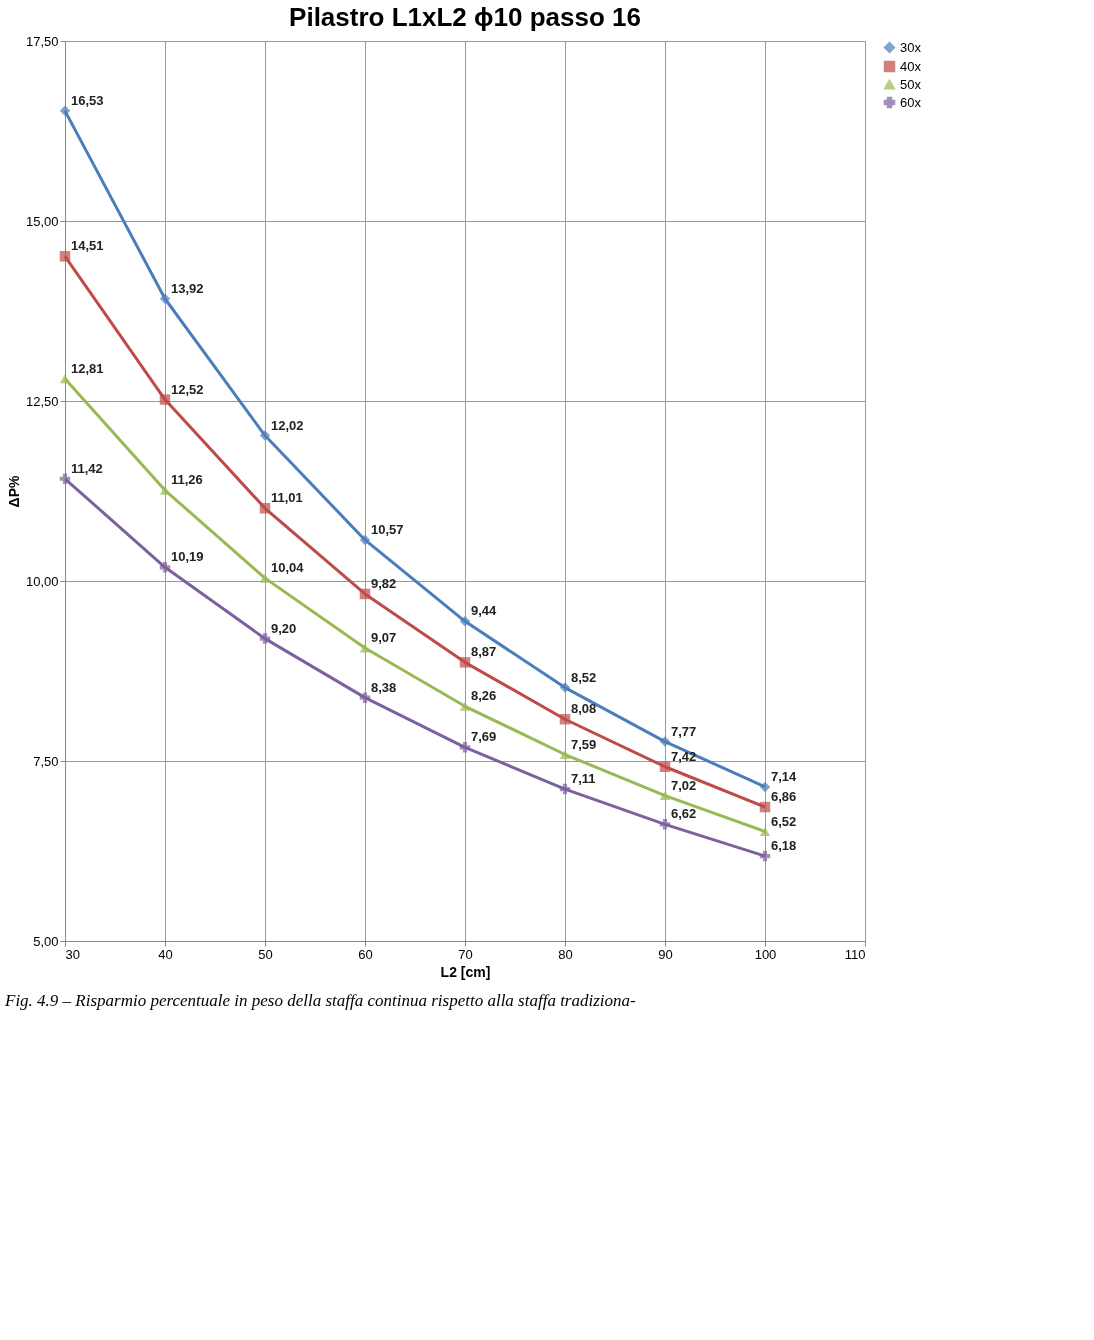 This screenshot has width=1094, height=1340. Describe the element at coordinates (911, 47) in the screenshot. I see `legend-label: 30x` at that location.